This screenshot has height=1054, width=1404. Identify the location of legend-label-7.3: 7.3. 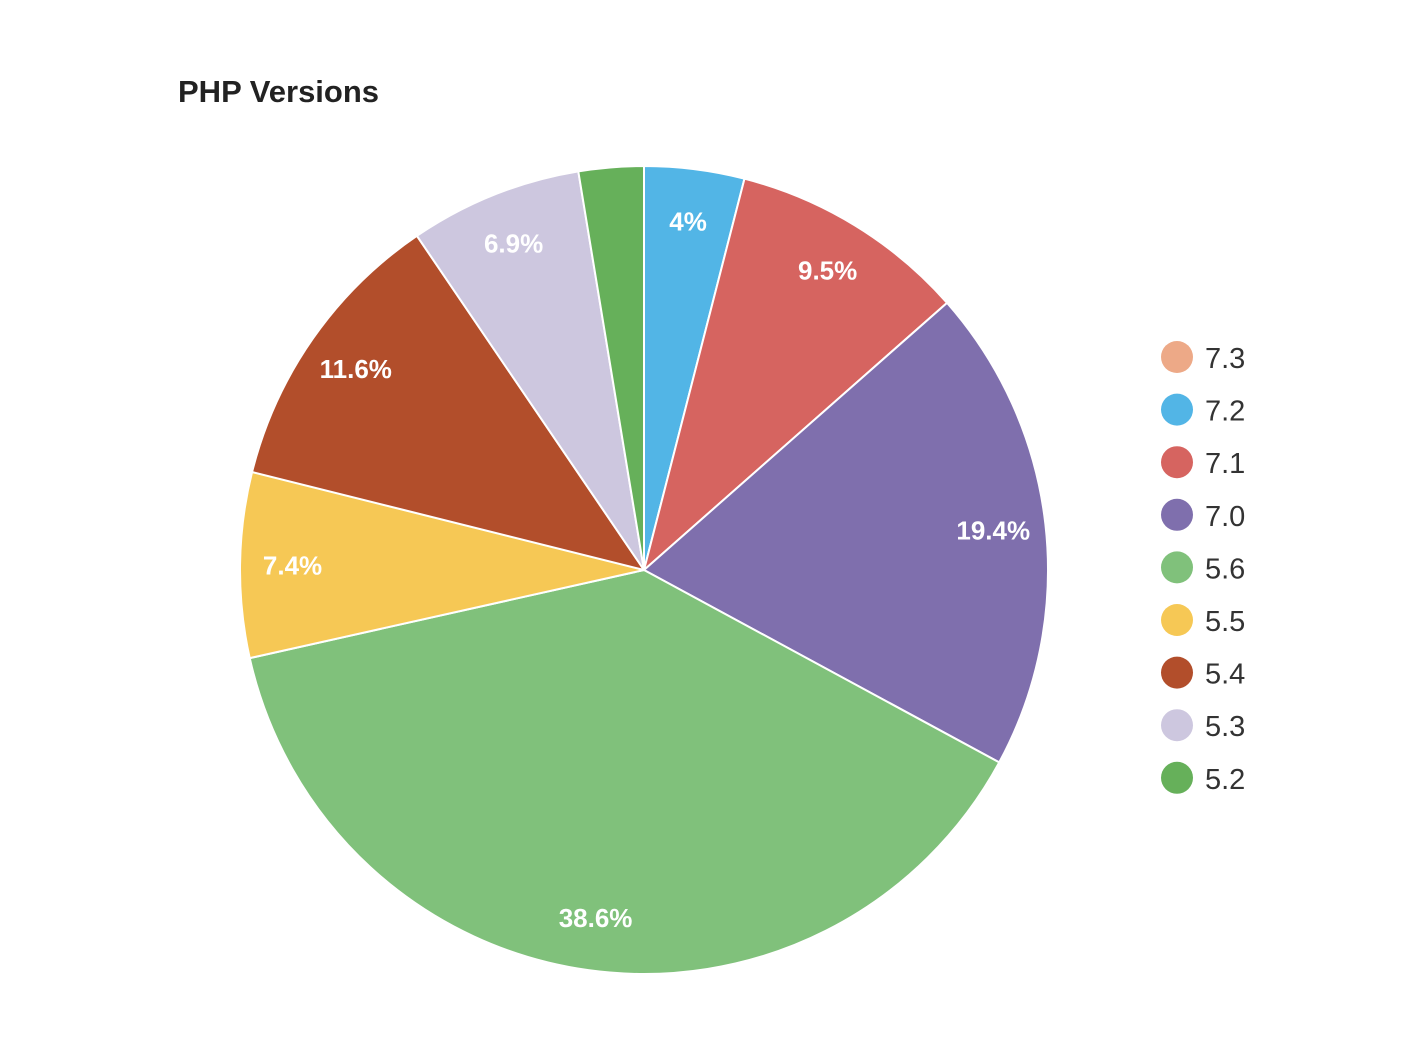
(1225, 359).